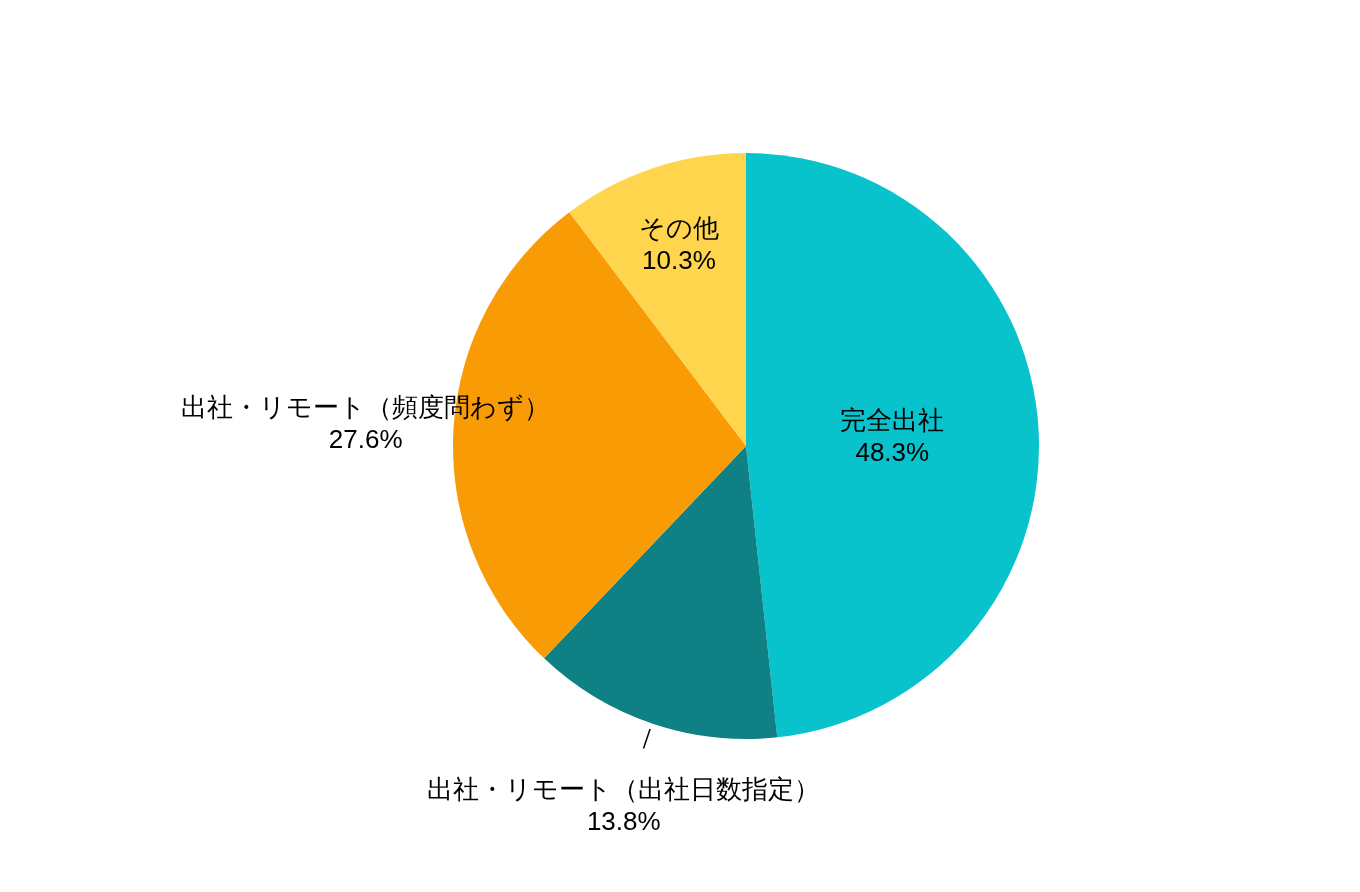 The width and height of the screenshot is (1360, 892). Describe the element at coordinates (679, 260) in the screenshot. I see `data-label: 10.3%` at that location.